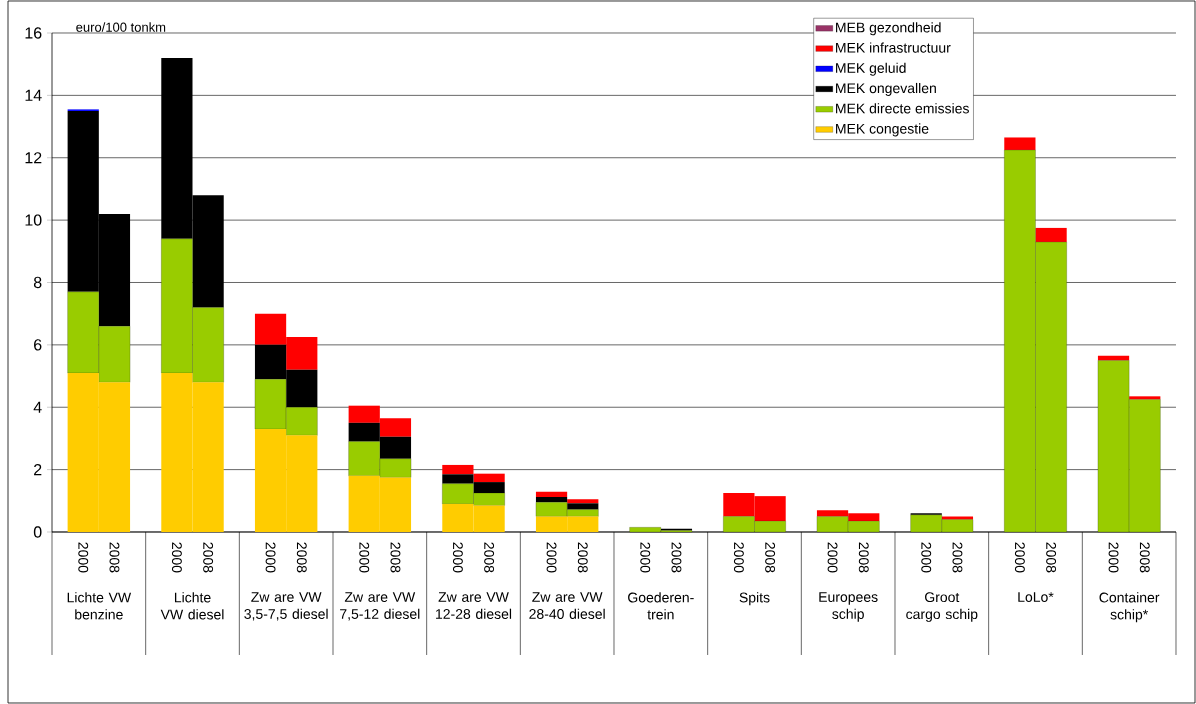 Image resolution: width=1196 pixels, height=704 pixels. Describe the element at coordinates (37, 282) in the screenshot. I see `y-tick-label: 8` at that location.